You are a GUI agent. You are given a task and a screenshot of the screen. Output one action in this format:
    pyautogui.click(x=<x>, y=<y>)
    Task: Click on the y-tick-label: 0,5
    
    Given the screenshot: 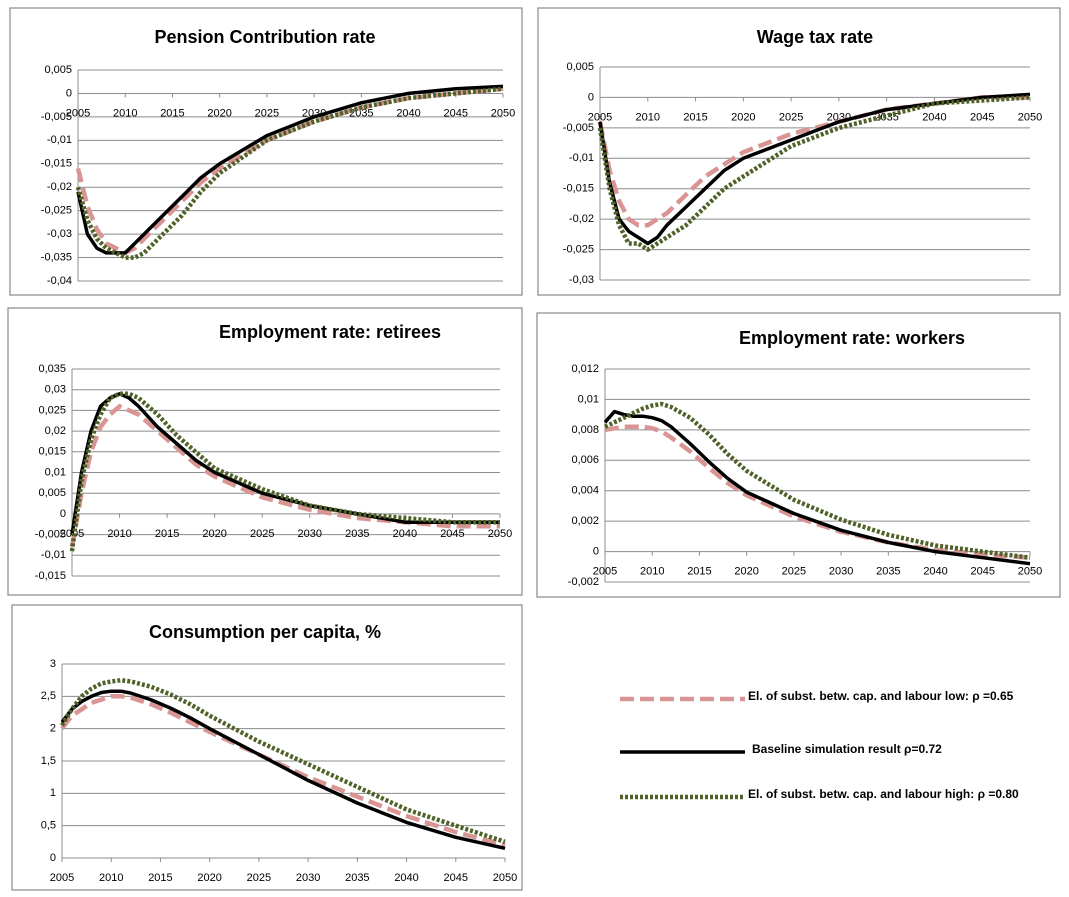 What is the action you would take?
    pyautogui.click(x=48, y=826)
    